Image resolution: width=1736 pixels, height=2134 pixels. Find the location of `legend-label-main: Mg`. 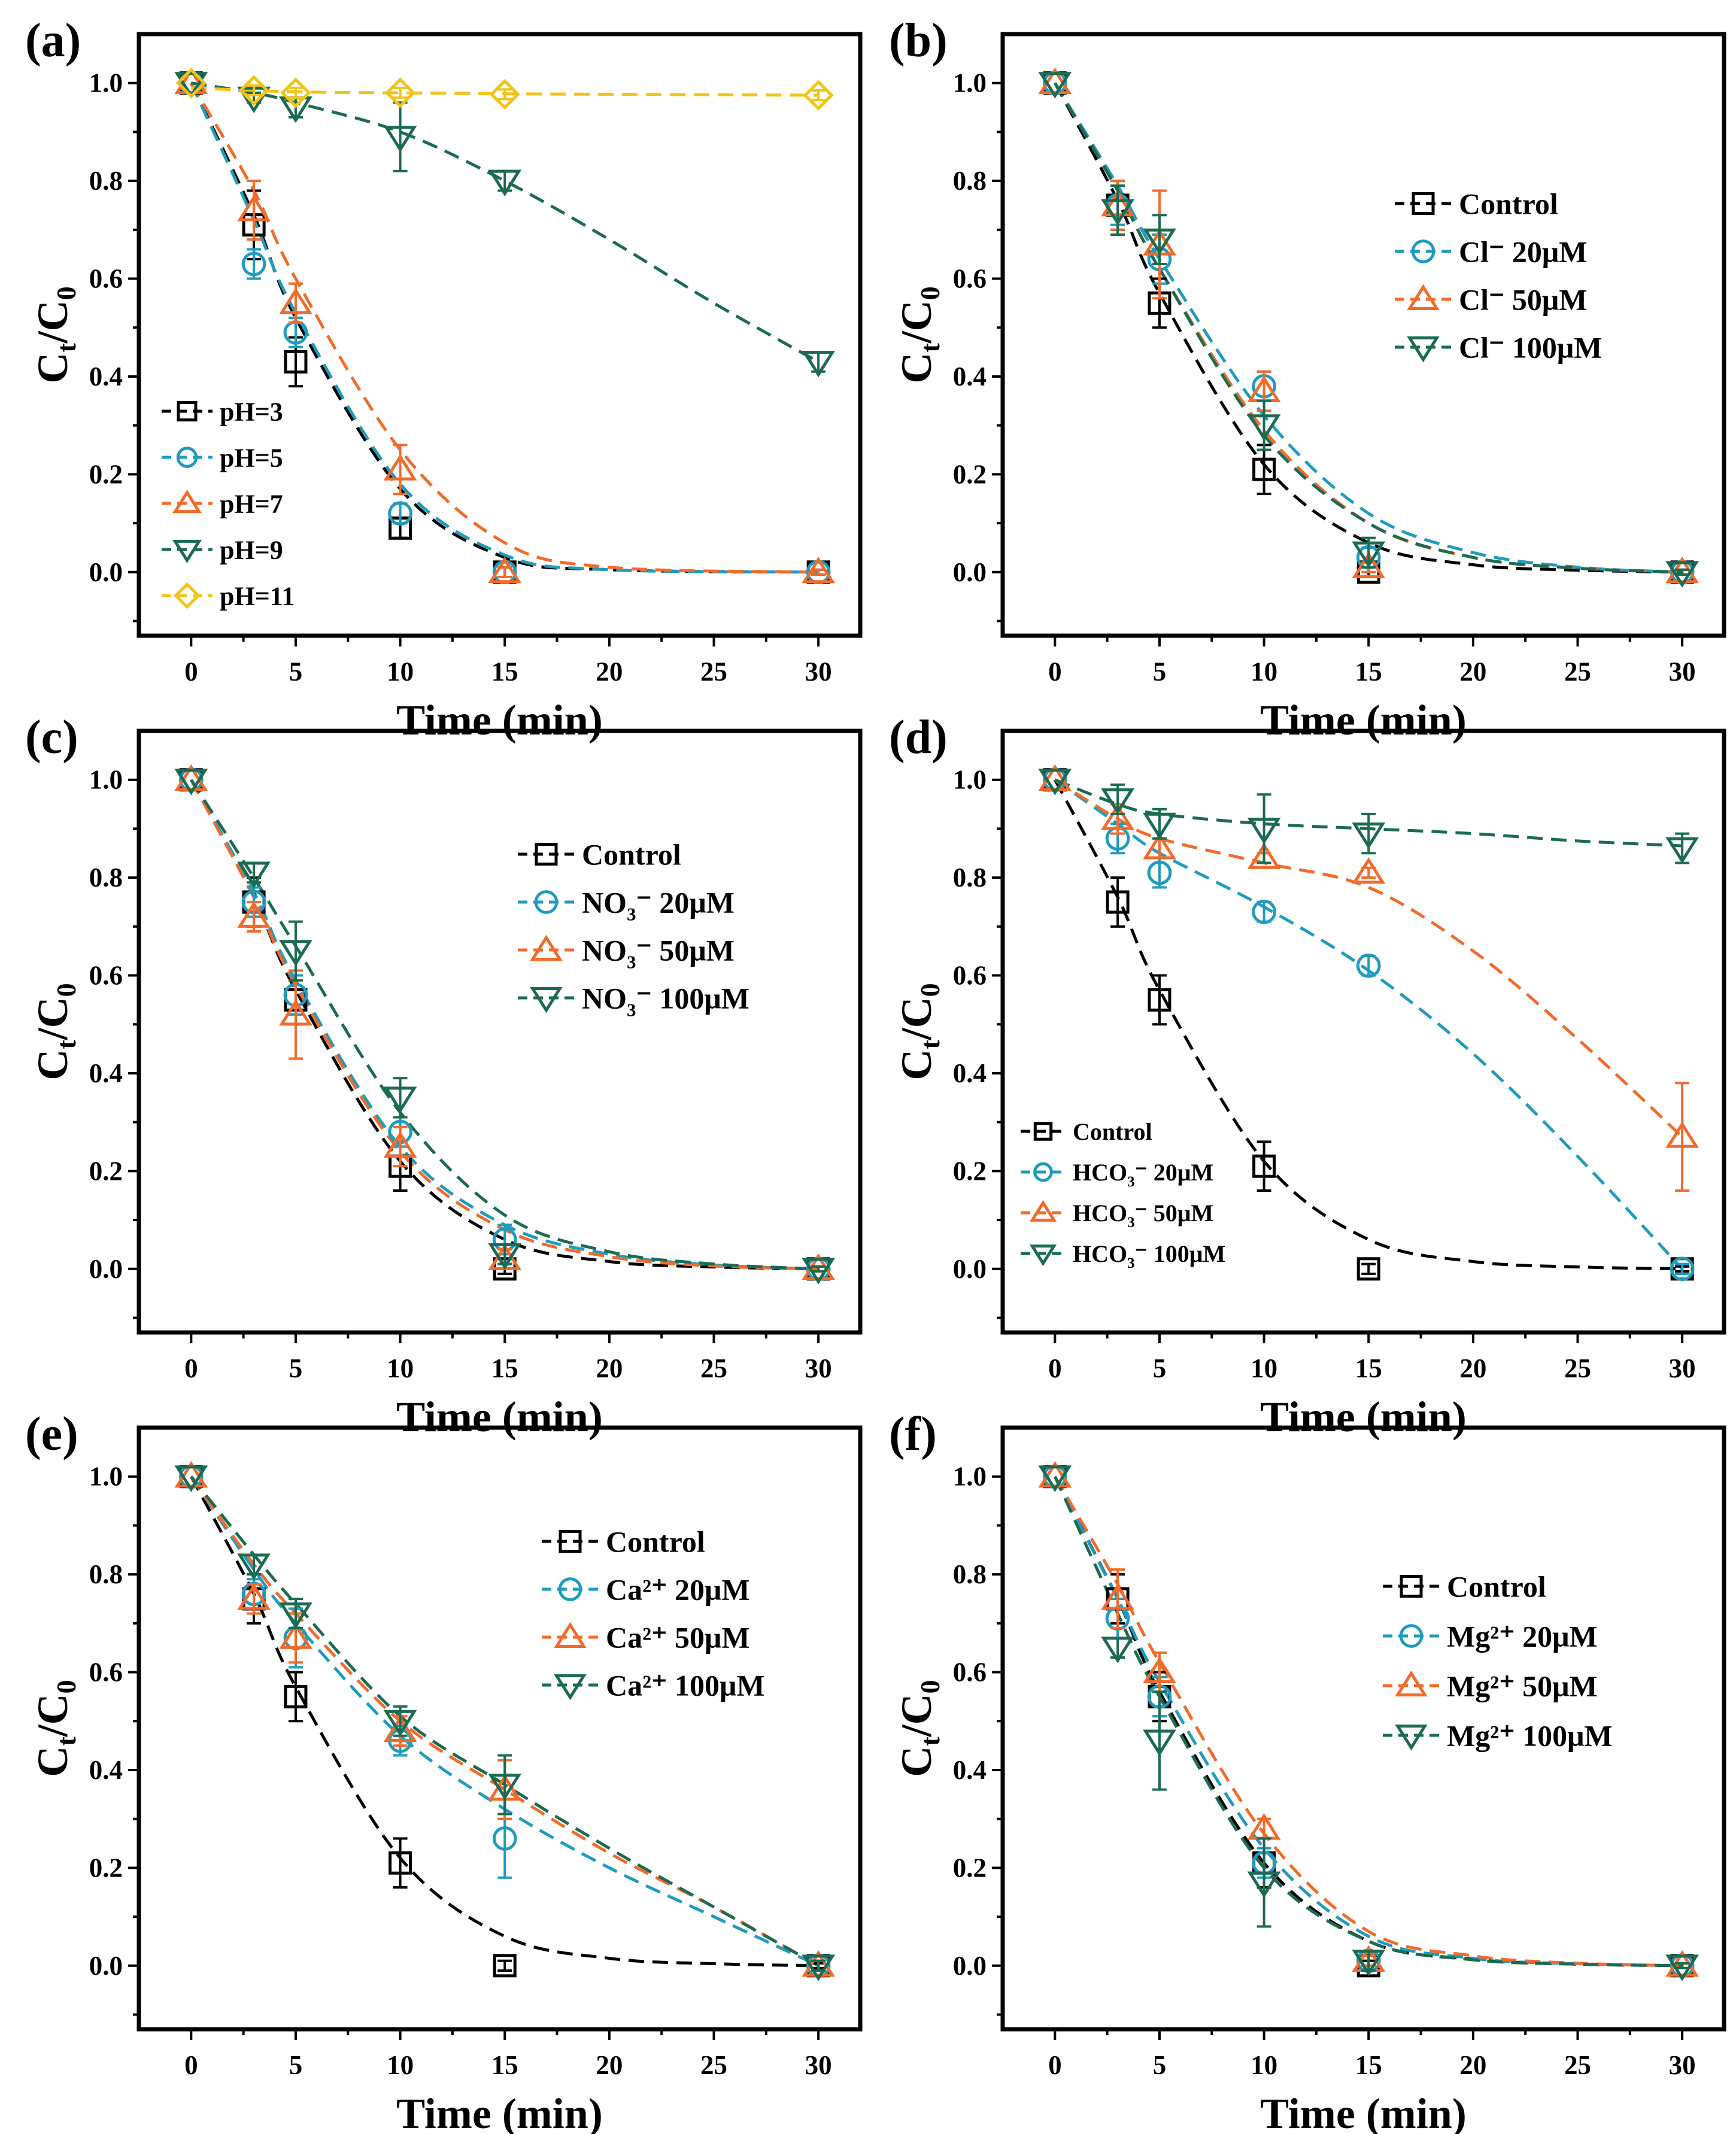

legend-label-main: Mg is located at coordinates (1469, 1736).